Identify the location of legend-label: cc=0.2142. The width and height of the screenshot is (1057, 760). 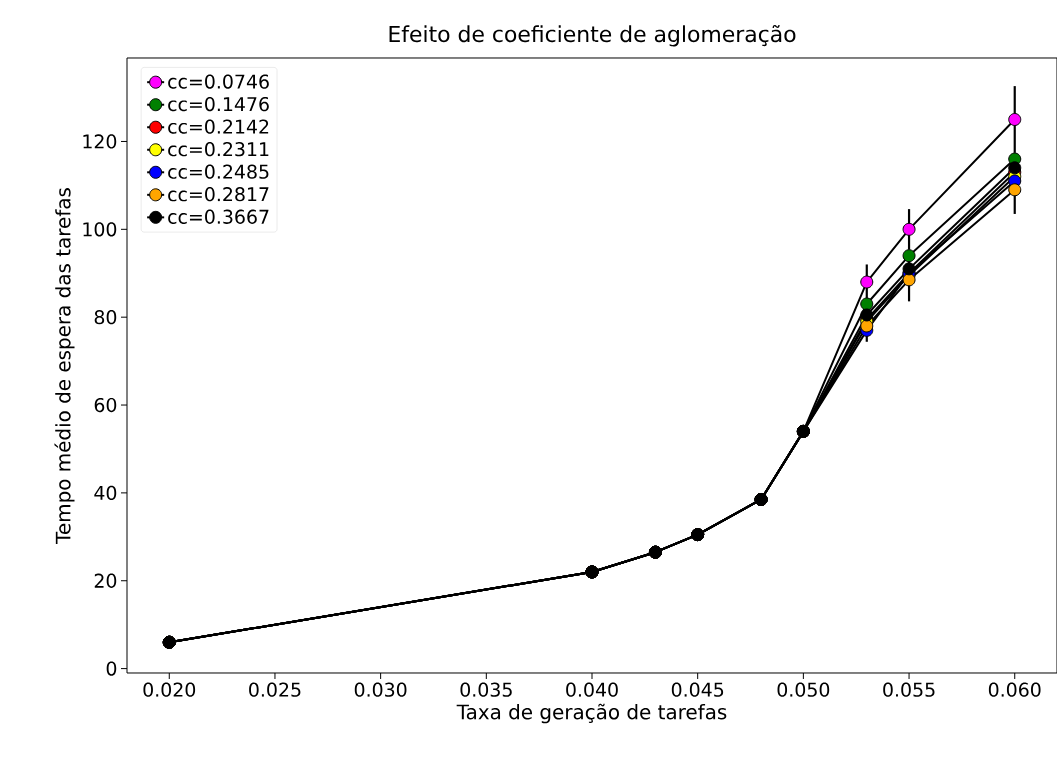
(218, 126).